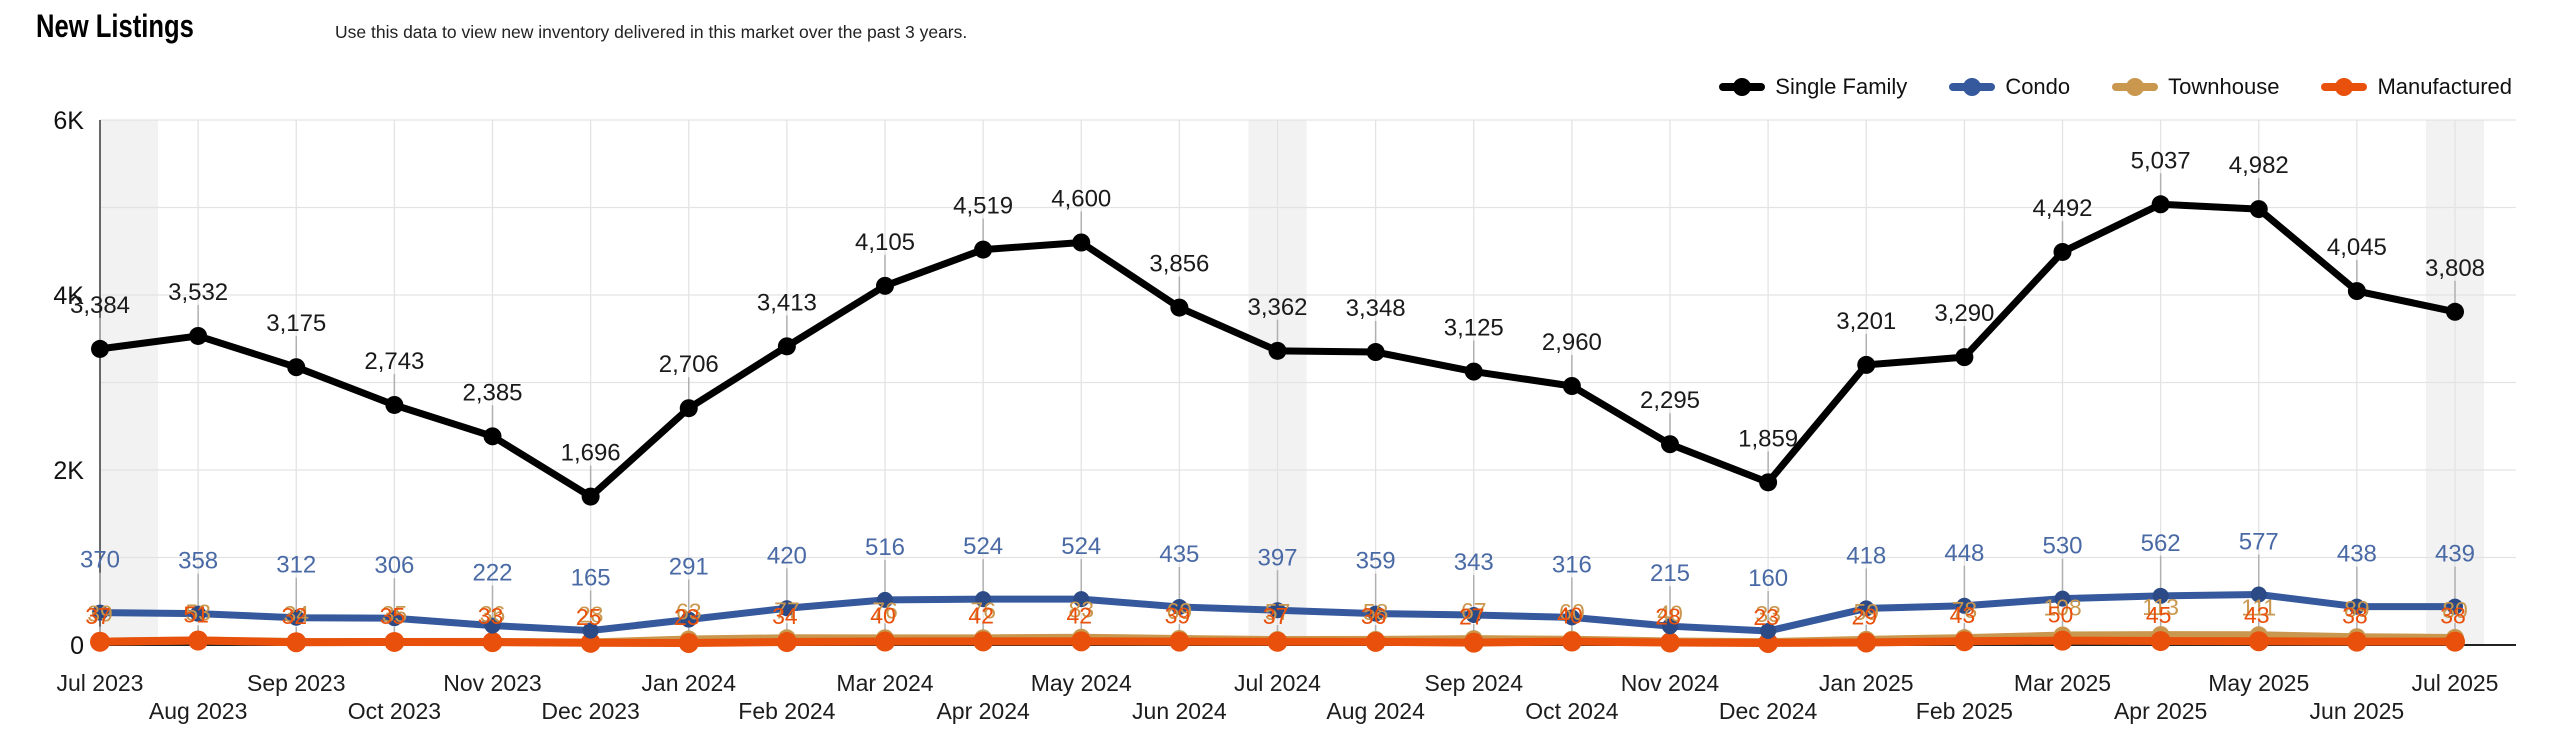  I want to click on x-axis-label: May 2025, so click(2258, 683).